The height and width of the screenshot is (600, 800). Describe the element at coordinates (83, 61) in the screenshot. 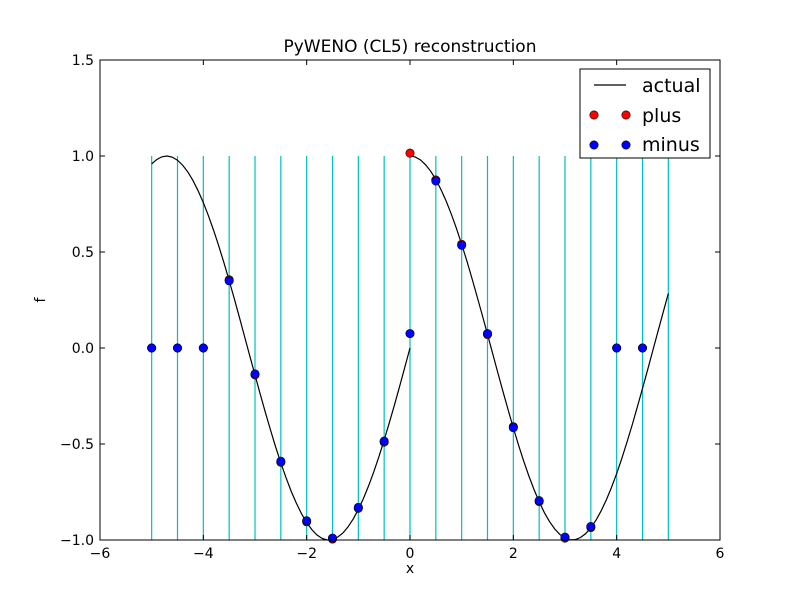

I see `y-tick-label: 1.5` at that location.